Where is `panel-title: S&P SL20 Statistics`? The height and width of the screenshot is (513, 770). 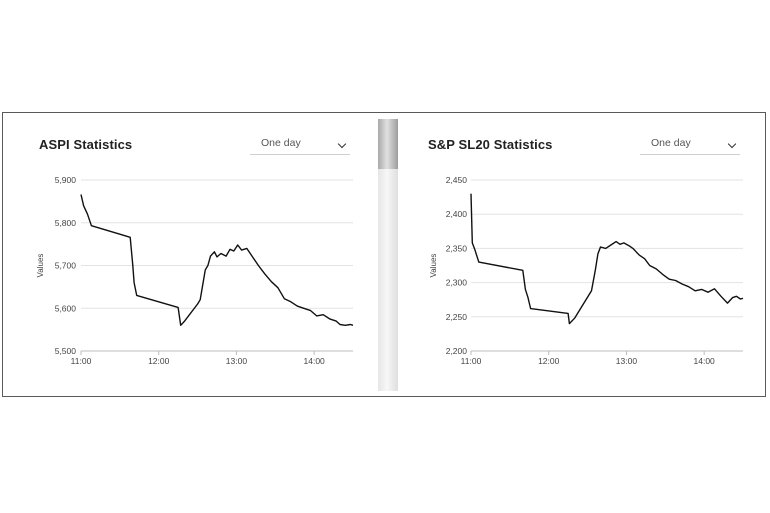 panel-title: S&P SL20 Statistics is located at coordinates (490, 144).